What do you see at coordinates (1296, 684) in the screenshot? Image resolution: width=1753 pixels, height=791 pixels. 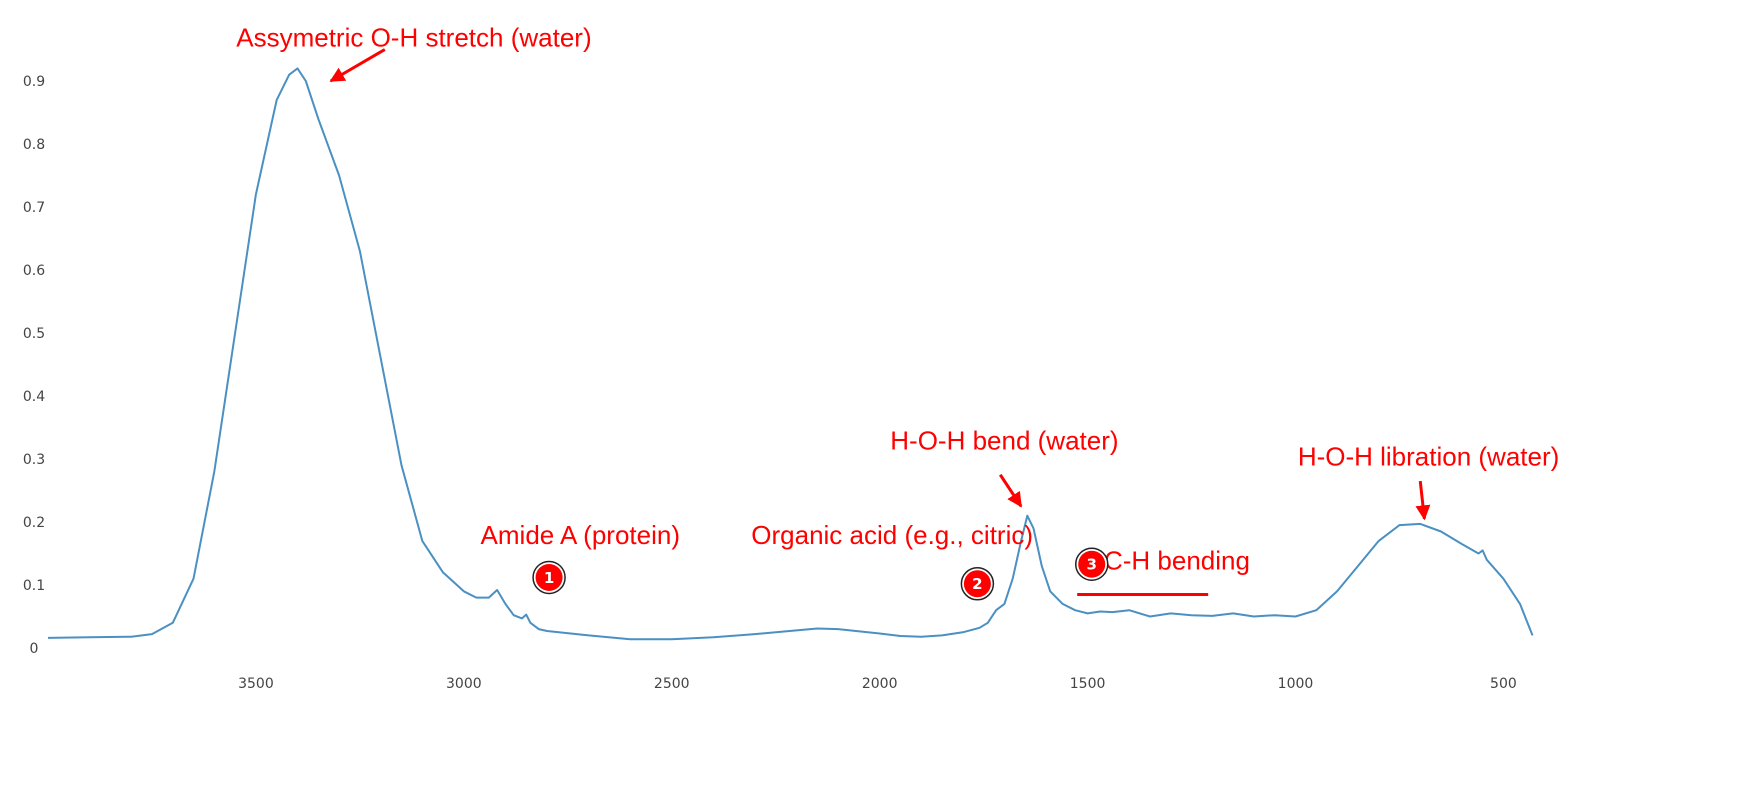 I see `x-tick-label: 1000` at bounding box center [1296, 684].